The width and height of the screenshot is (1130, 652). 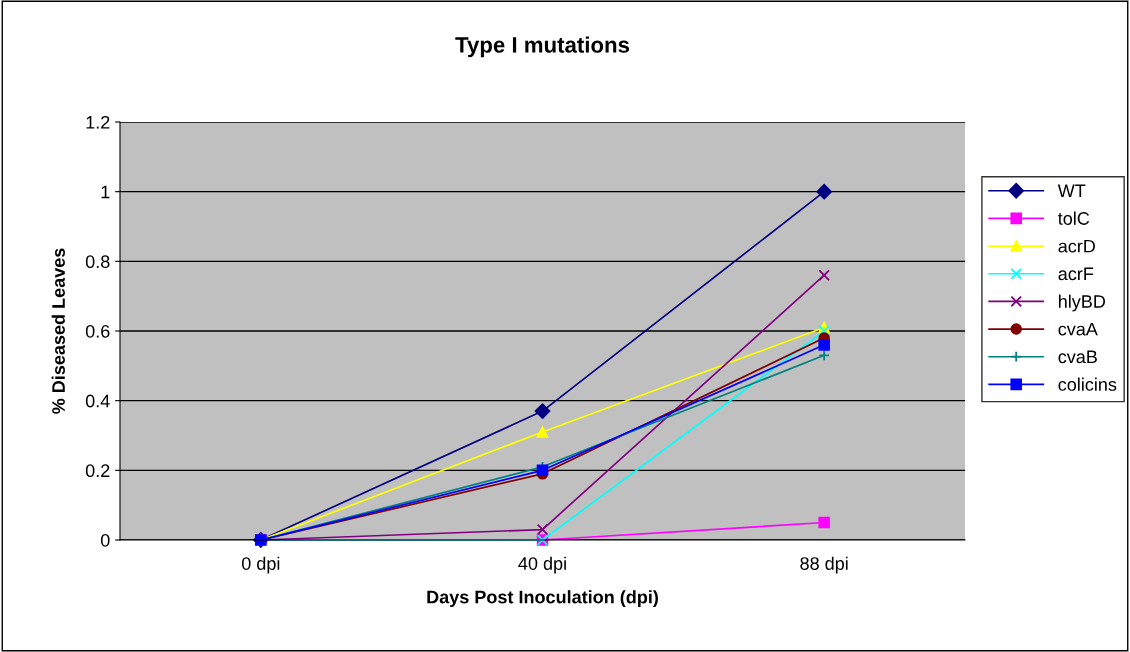 What do you see at coordinates (1076, 274) in the screenshot?
I see `legend-label: acrF` at bounding box center [1076, 274].